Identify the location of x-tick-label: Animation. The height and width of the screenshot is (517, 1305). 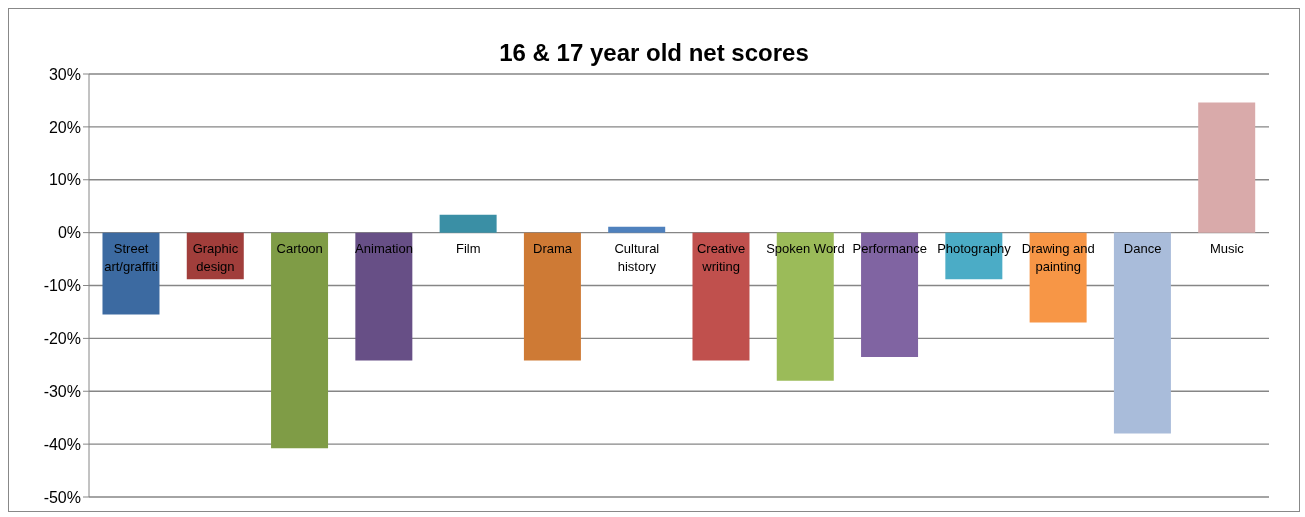
(384, 248).